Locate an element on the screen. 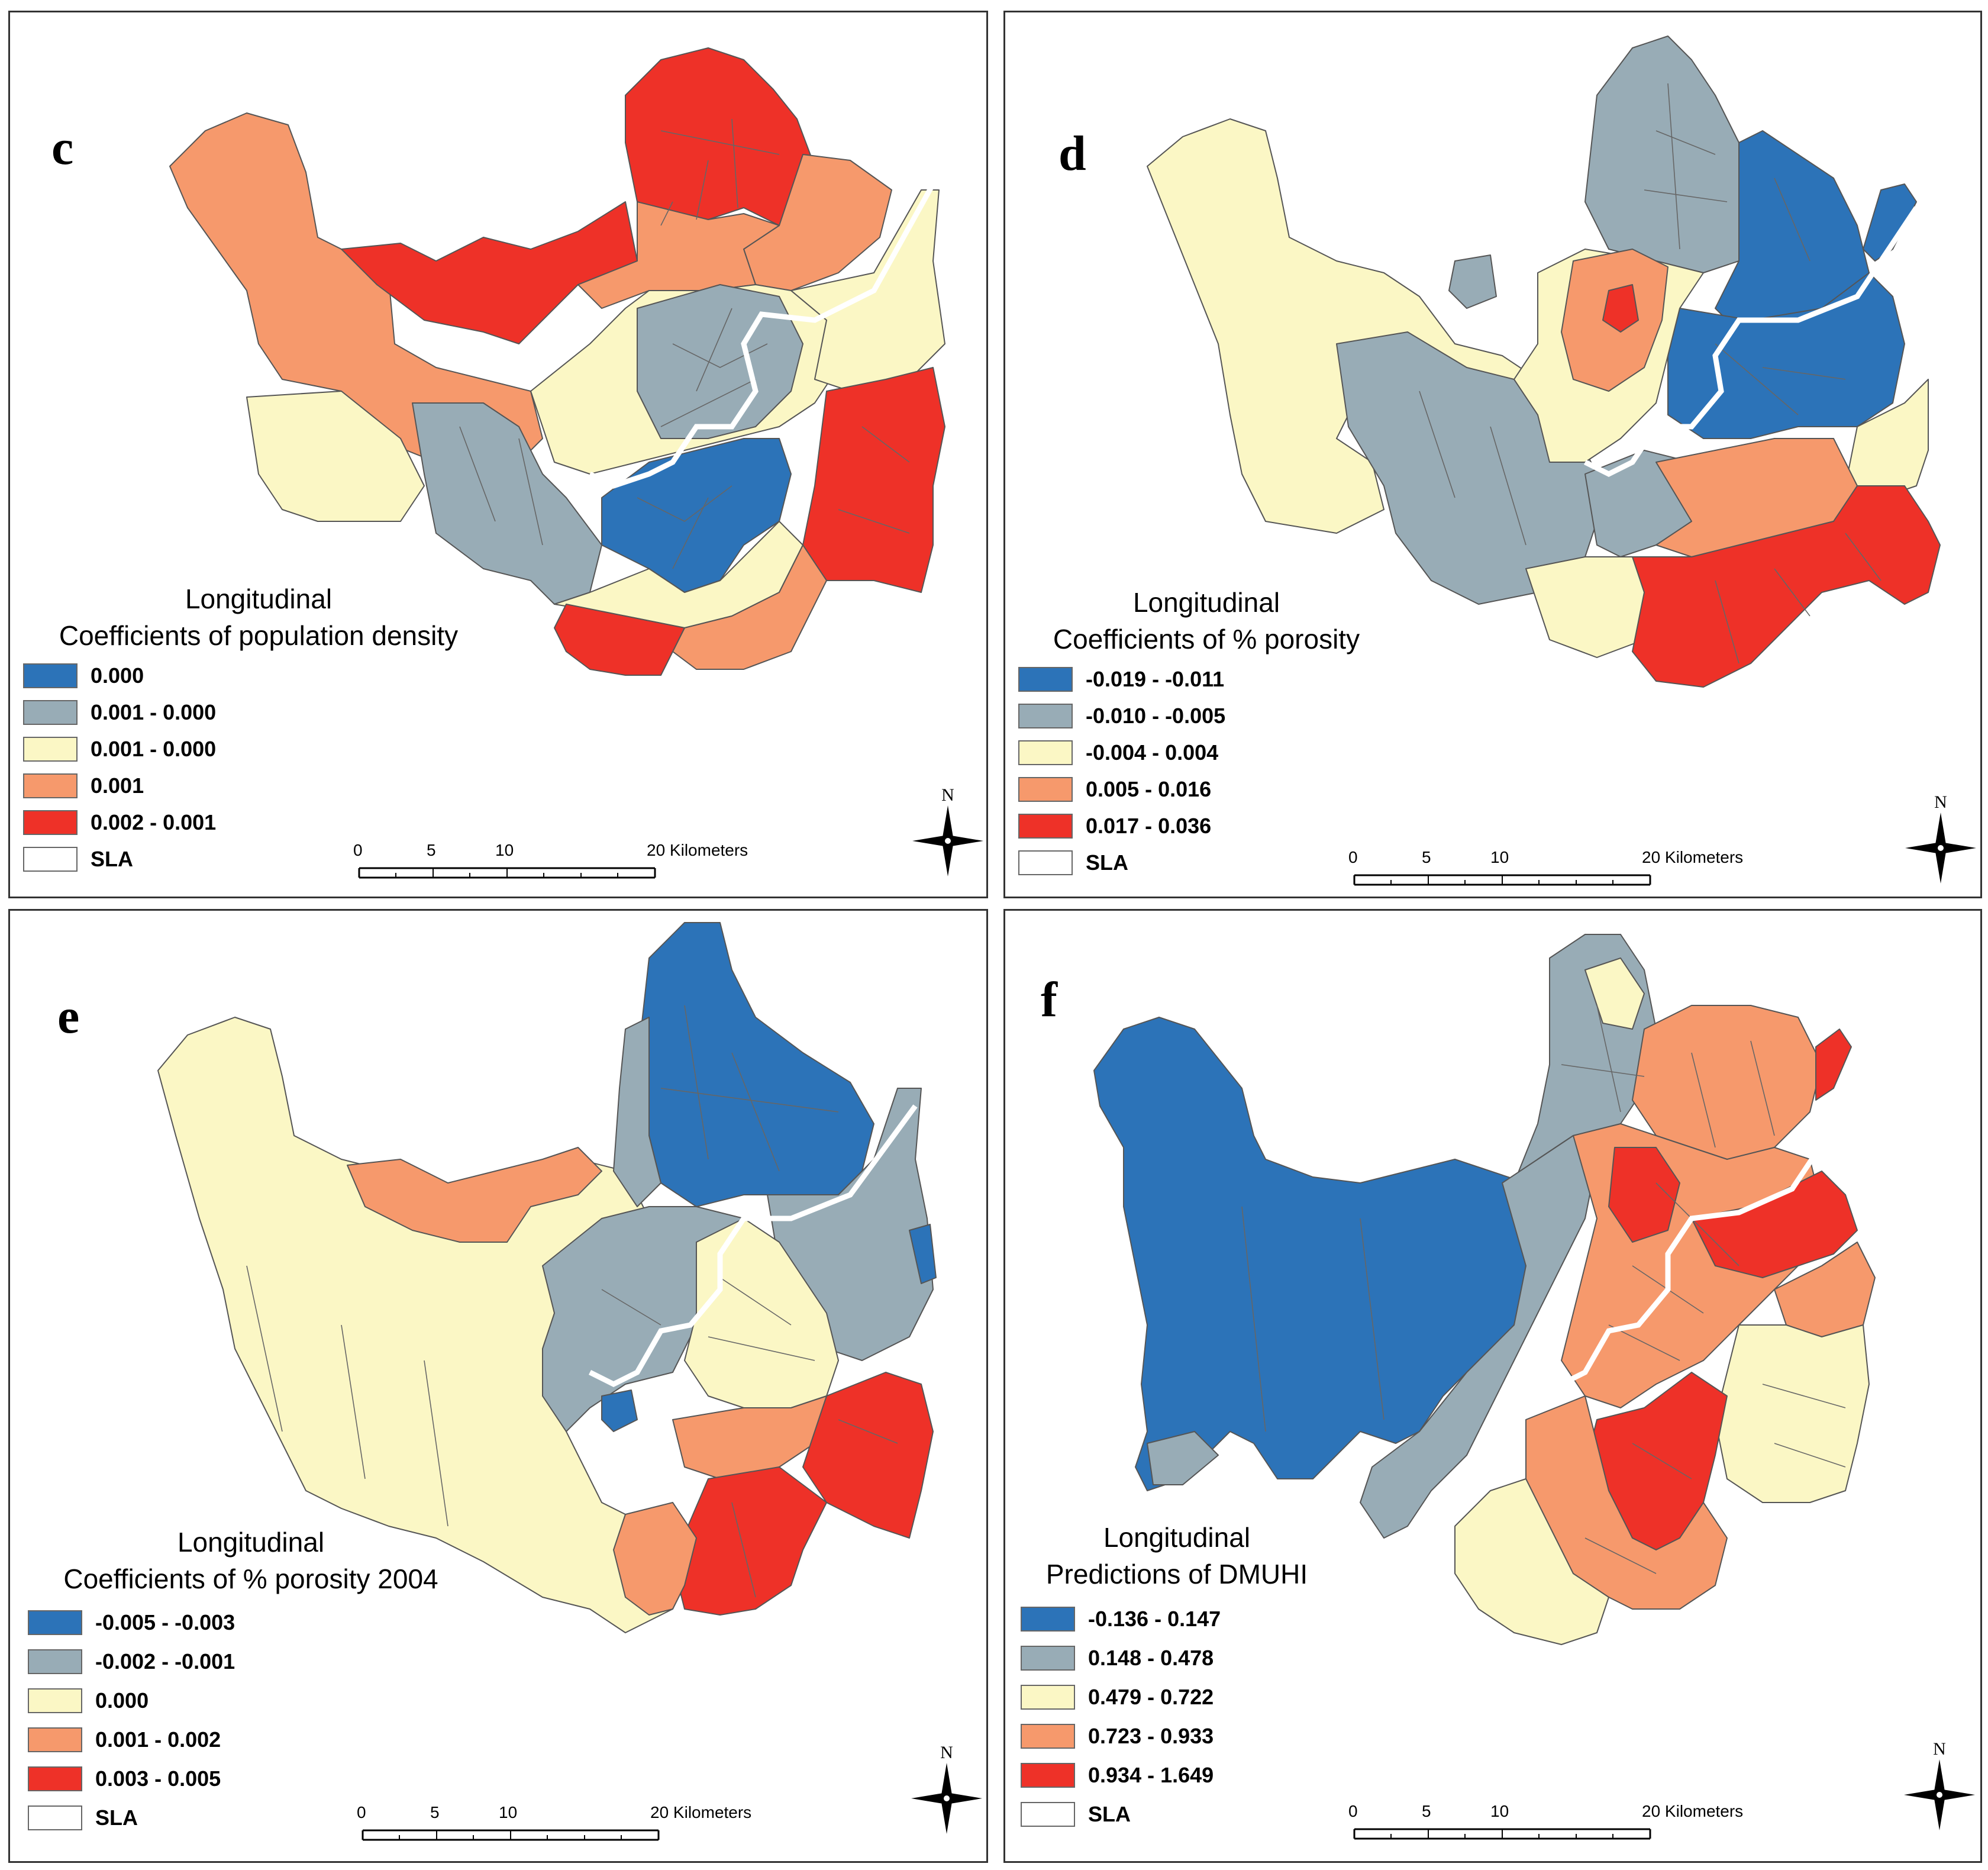  legend-item: -0.002 - -0.001 is located at coordinates (131, 1662).